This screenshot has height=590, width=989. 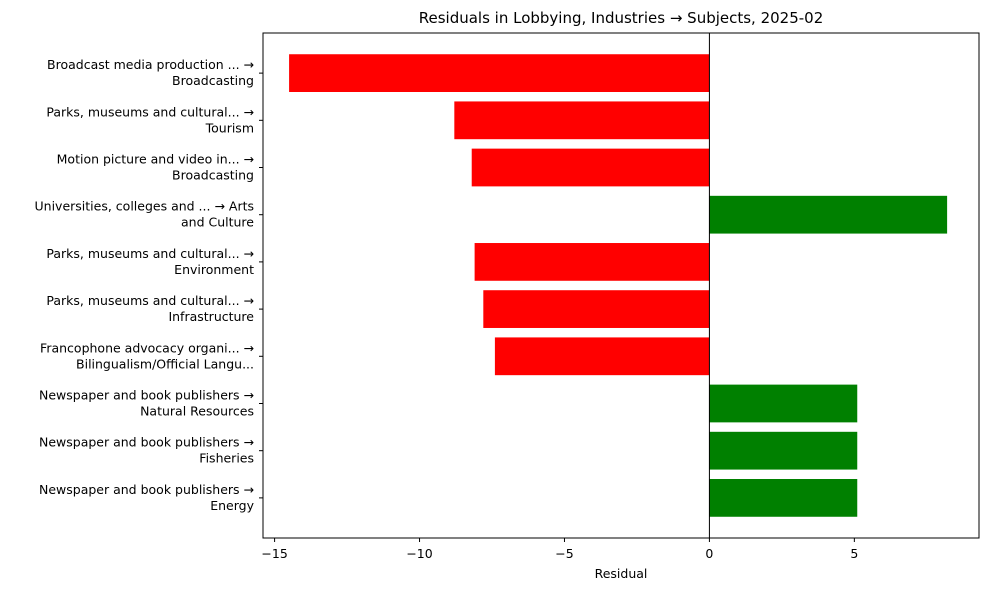 What do you see at coordinates (197, 410) in the screenshot?
I see `y-tick-label-7-1: Natural Resources` at bounding box center [197, 410].